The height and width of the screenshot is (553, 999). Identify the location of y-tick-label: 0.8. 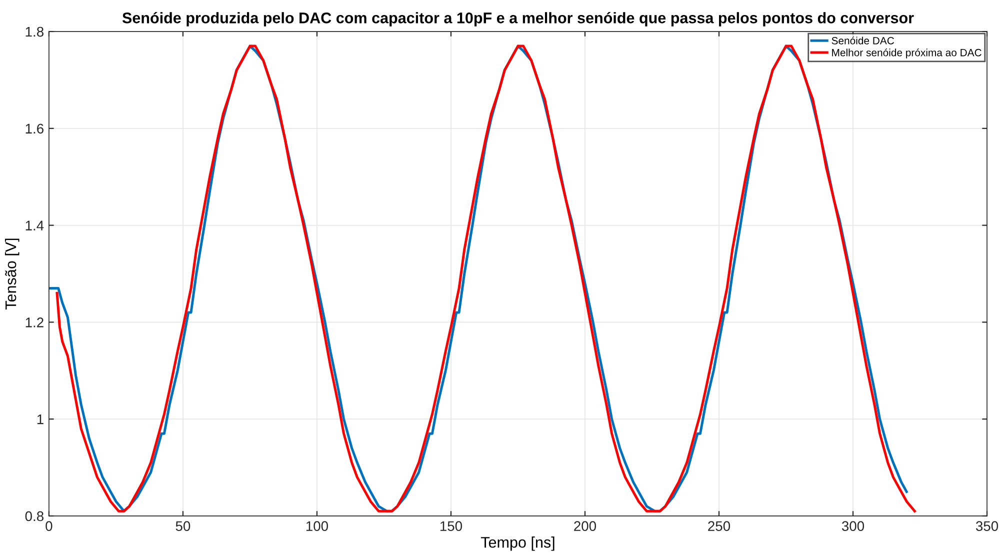
(34, 516).